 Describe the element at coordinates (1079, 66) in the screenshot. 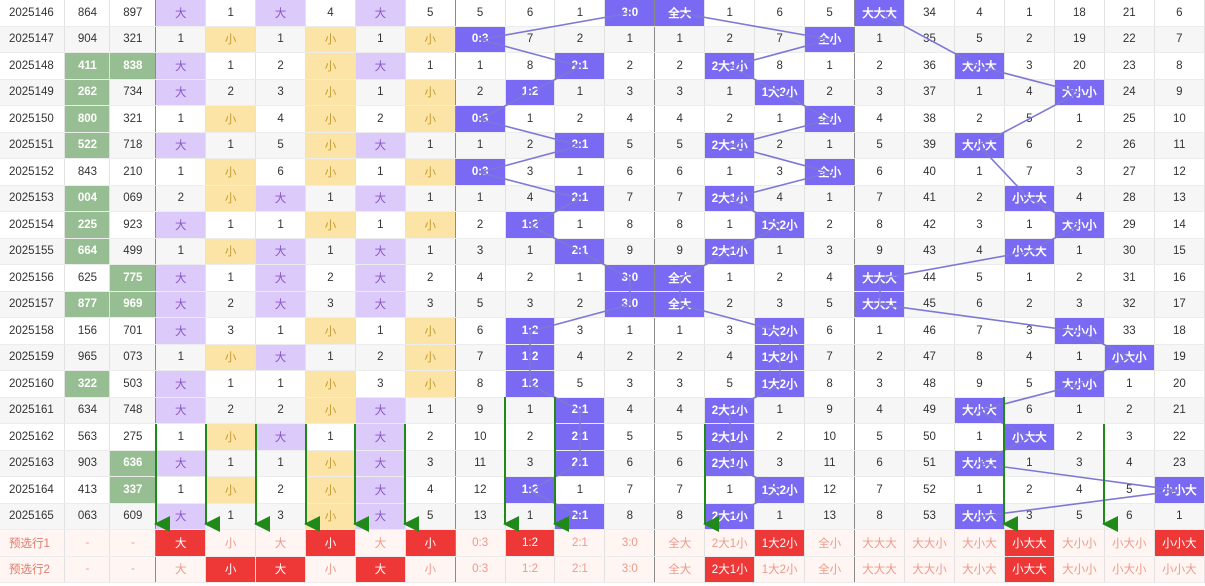

I see `combo-cell: 20` at that location.